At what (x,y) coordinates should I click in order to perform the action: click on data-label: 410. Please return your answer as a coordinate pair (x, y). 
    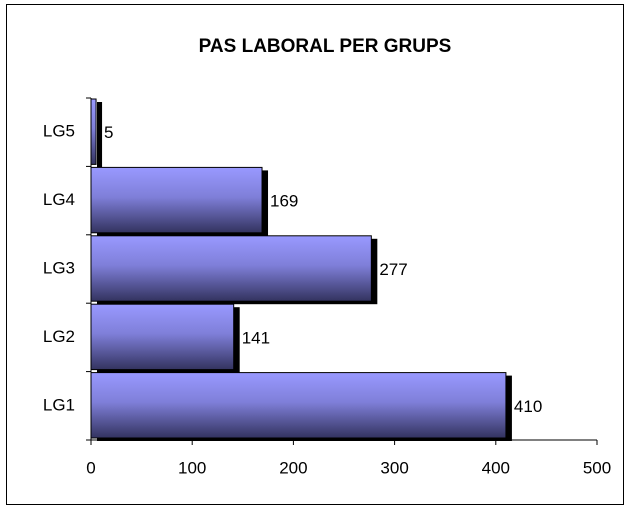
    Looking at the image, I should click on (528, 406).